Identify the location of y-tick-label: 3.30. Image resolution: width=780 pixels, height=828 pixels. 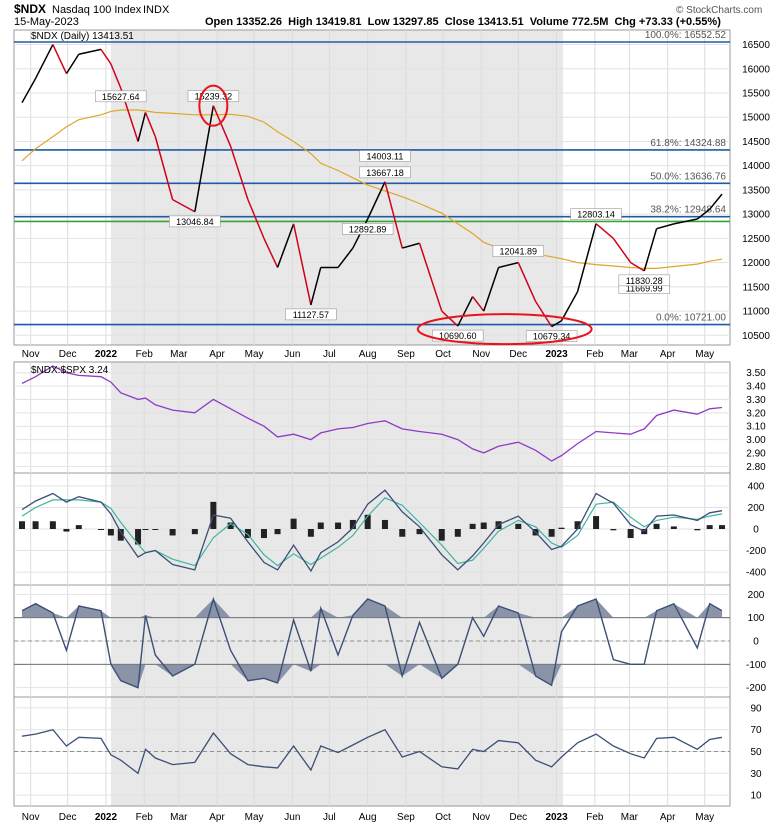
(756, 400).